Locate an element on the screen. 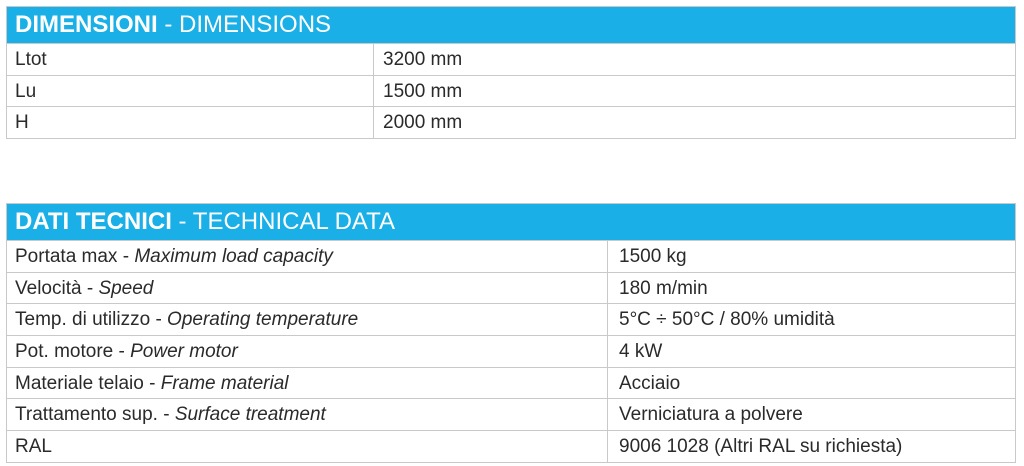  dimension-value: 1500 mm is located at coordinates (423, 91).